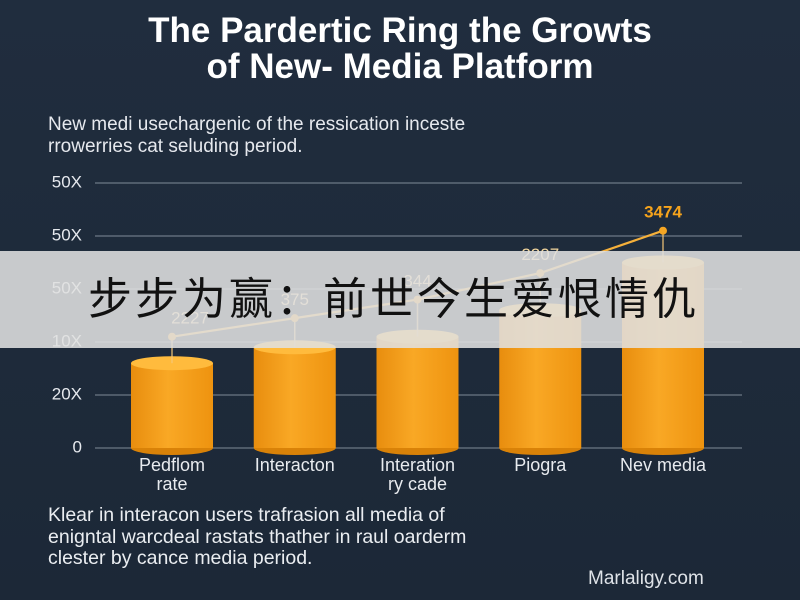  Describe the element at coordinates (294, 465) in the screenshot. I see `x-tick-label: Interacton` at that location.